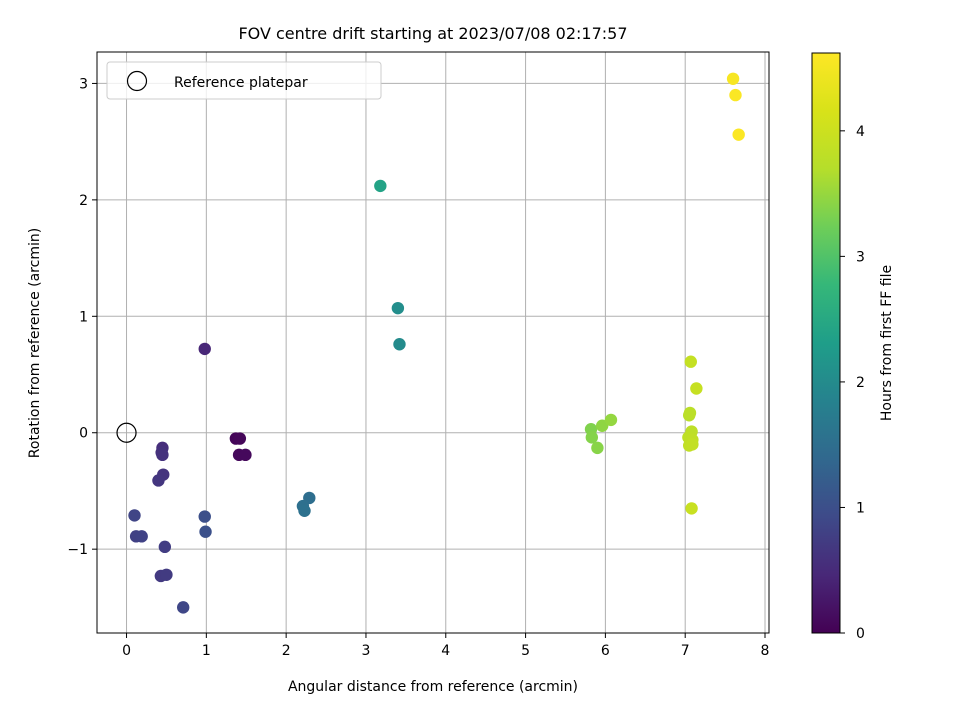 This screenshot has width=960, height=720. What do you see at coordinates (241, 83) in the screenshot?
I see `legend-entry-reference: Reference platepar` at bounding box center [241, 83].